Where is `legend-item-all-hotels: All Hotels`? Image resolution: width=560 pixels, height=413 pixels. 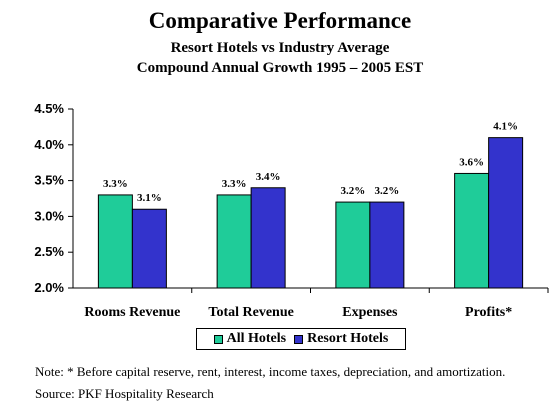
legend-item-all-hotels: All Hotels is located at coordinates (250, 339).